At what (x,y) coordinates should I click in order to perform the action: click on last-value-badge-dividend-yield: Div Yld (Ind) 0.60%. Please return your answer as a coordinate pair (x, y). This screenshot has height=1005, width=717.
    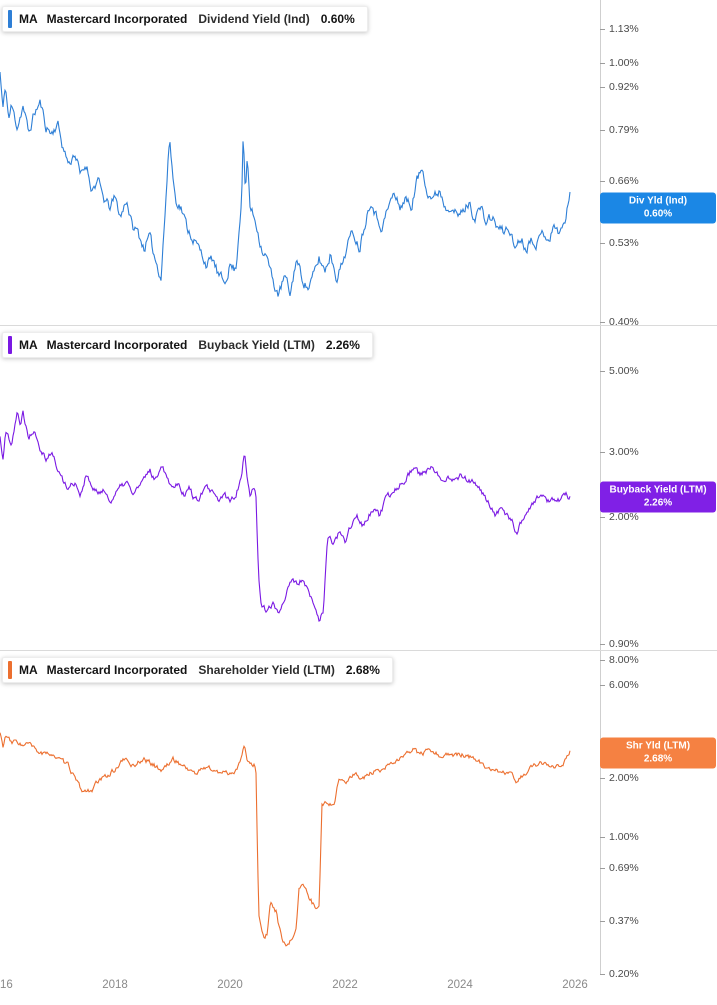
    Looking at the image, I should click on (658, 208).